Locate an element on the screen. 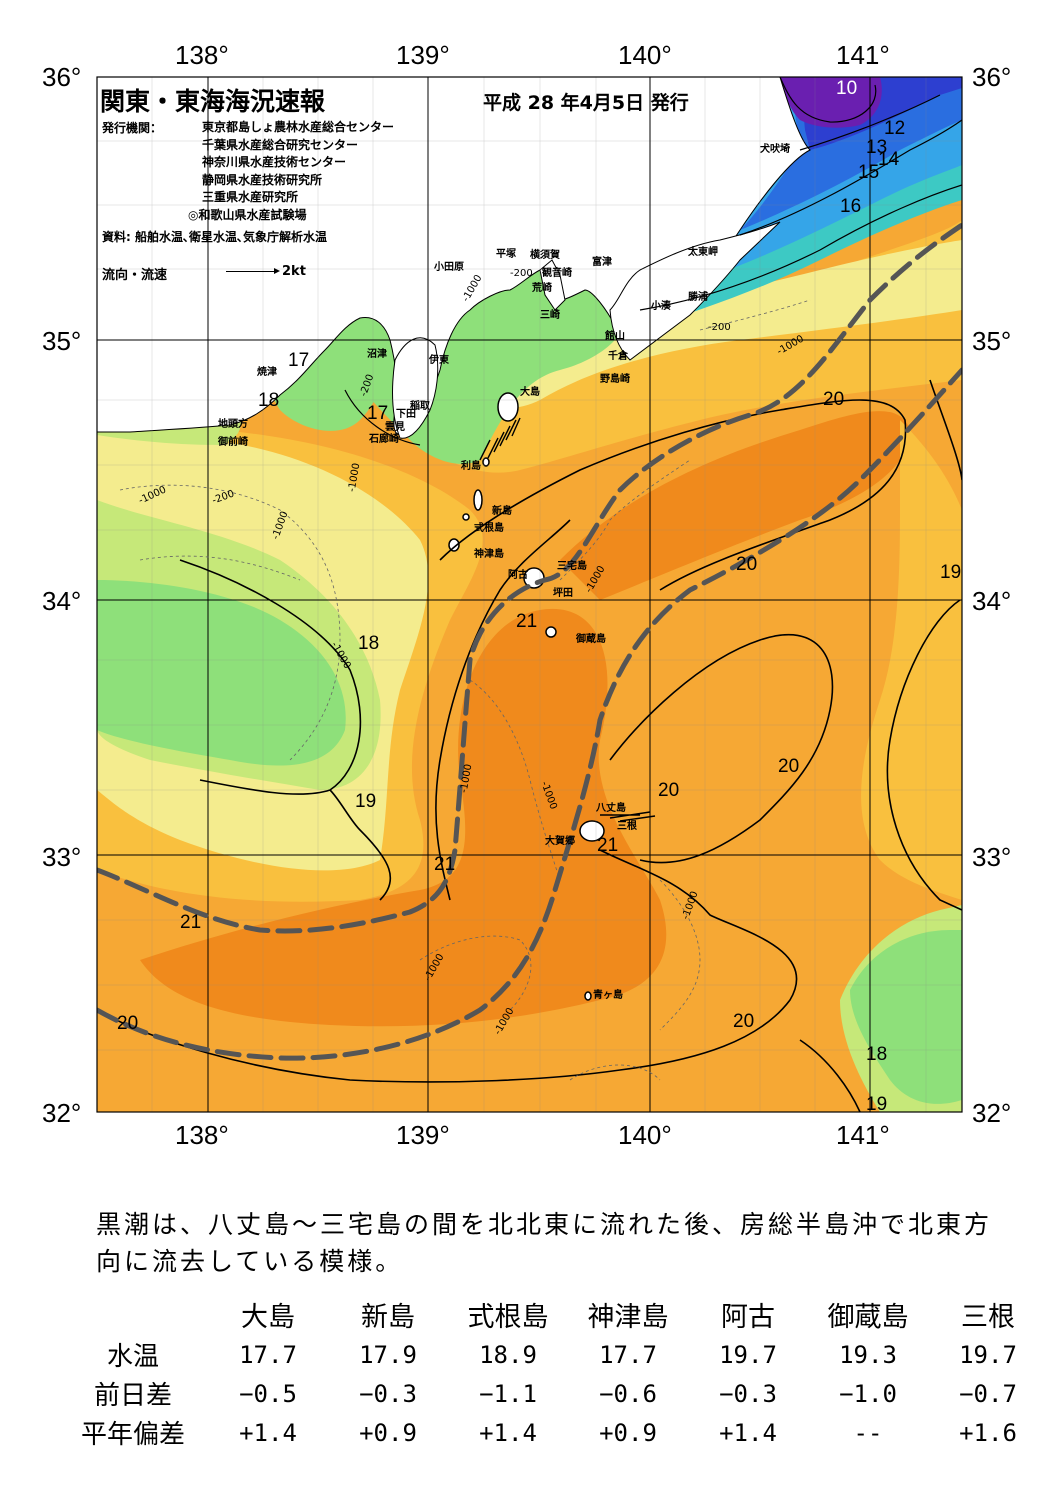  place-label: 御前崎 is located at coordinates (233, 442).